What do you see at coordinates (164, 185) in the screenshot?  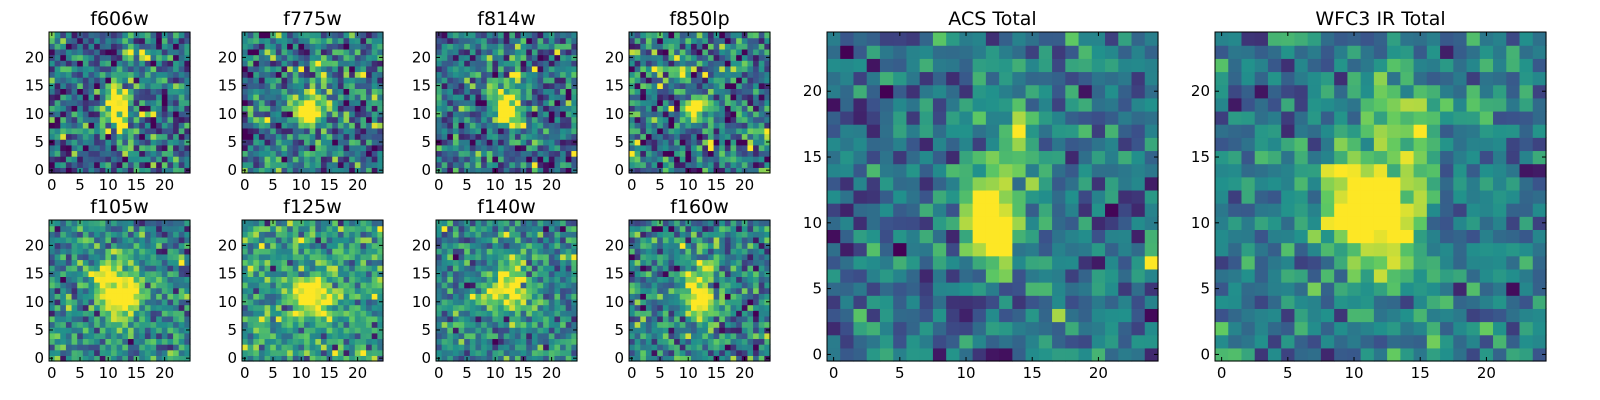 I see `x-tick-label: 20` at bounding box center [164, 185].